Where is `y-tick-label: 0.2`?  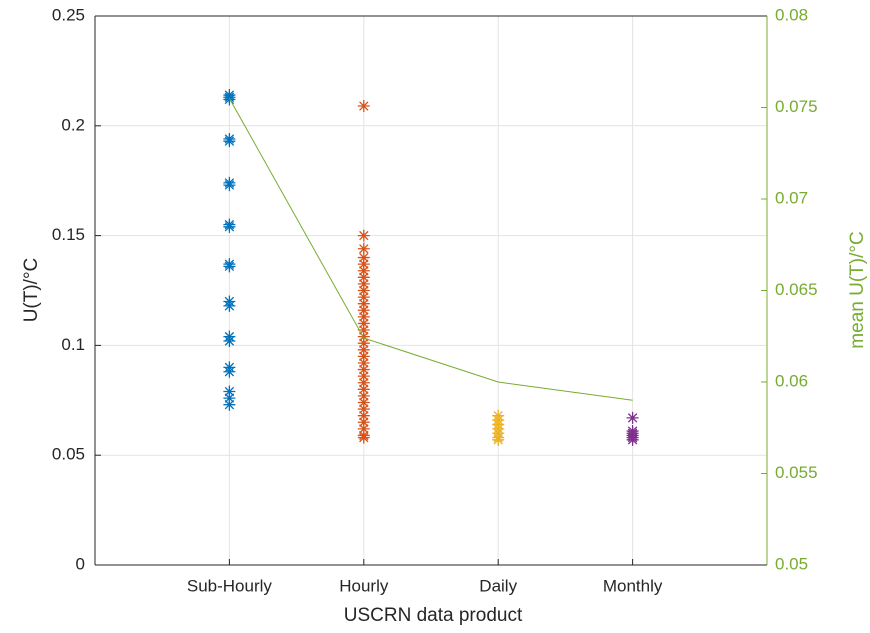 y-tick-label: 0.2 is located at coordinates (73, 124).